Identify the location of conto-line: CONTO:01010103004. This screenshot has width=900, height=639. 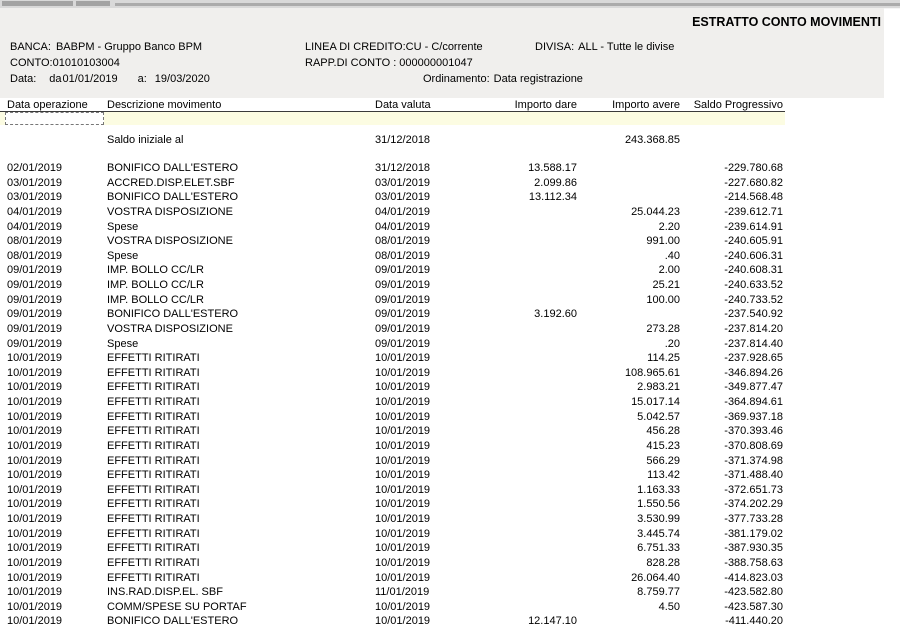
(65, 63).